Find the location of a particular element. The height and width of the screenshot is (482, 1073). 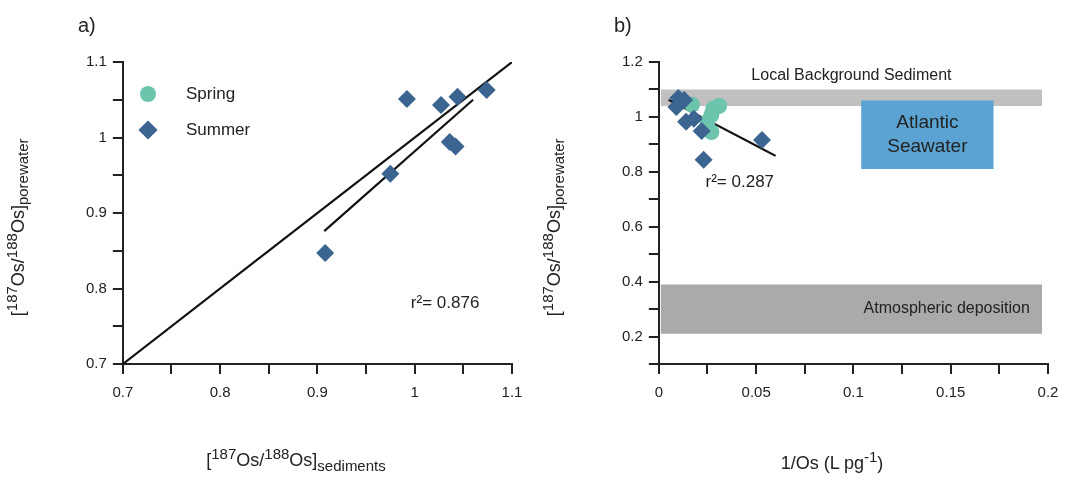

x-tick-label: 0.1 is located at coordinates (853, 392).